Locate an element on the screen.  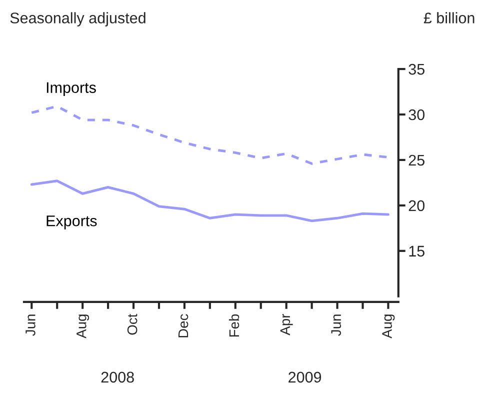
y-tick-label: 20 is located at coordinates (416, 206).